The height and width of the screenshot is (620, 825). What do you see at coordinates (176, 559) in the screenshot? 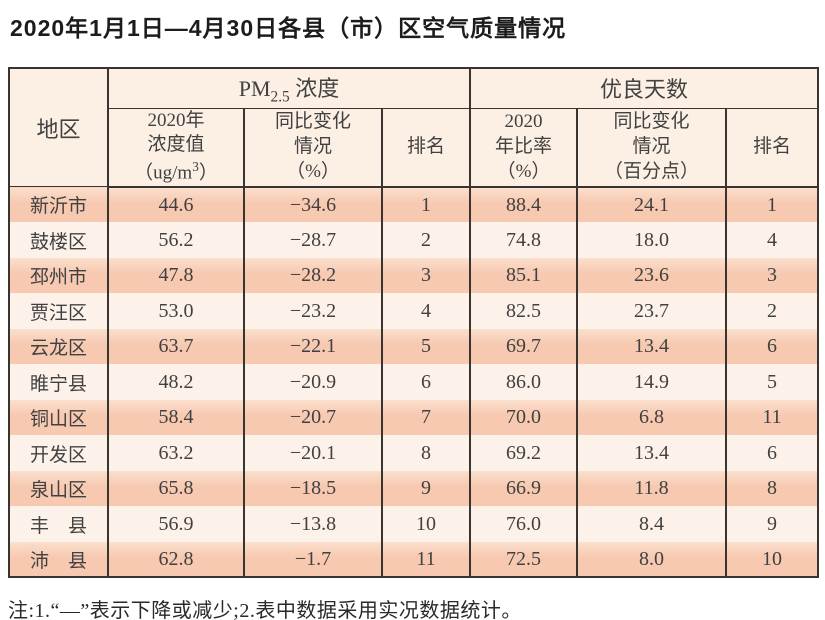
I see `cell-pm_value: 62.8` at bounding box center [176, 559].